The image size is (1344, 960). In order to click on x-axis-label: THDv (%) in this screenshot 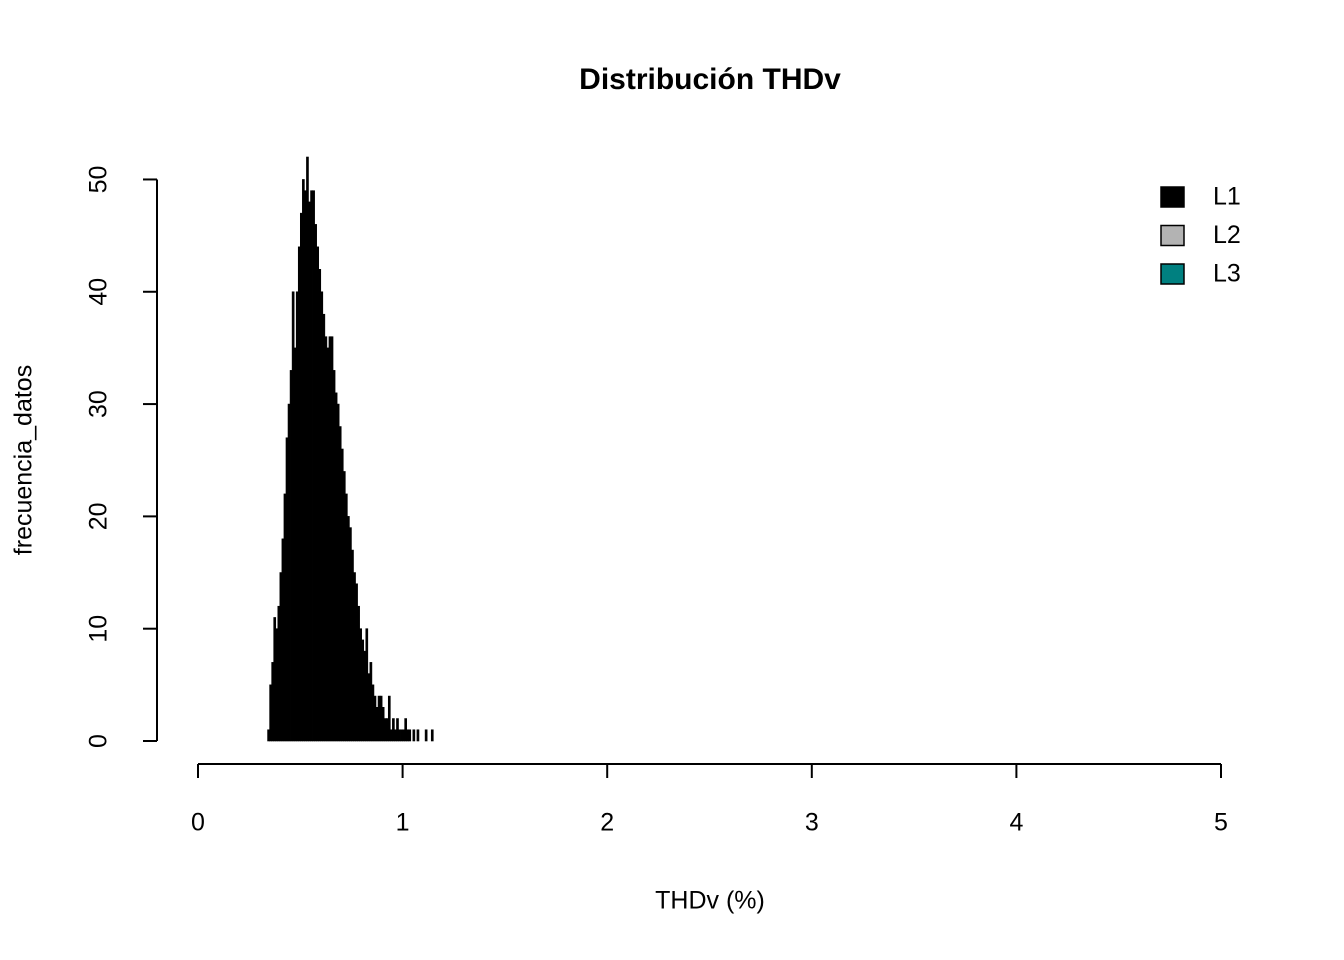, I will do `click(710, 901)`.